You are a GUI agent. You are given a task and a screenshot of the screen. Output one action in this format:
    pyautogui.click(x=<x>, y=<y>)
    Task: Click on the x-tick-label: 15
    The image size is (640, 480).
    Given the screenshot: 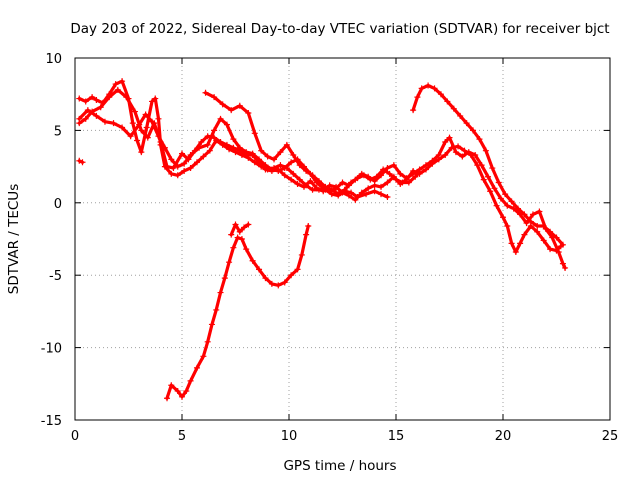 What is the action you would take?
    pyautogui.click(x=396, y=436)
    